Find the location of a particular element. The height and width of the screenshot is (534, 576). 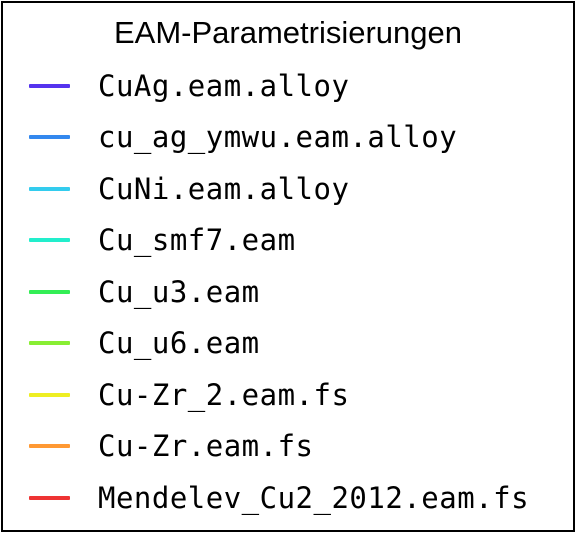

legend-entry-cu-zr-2-eam-fs: Cu-Zr_2.eam.fs is located at coordinates (288, 395).